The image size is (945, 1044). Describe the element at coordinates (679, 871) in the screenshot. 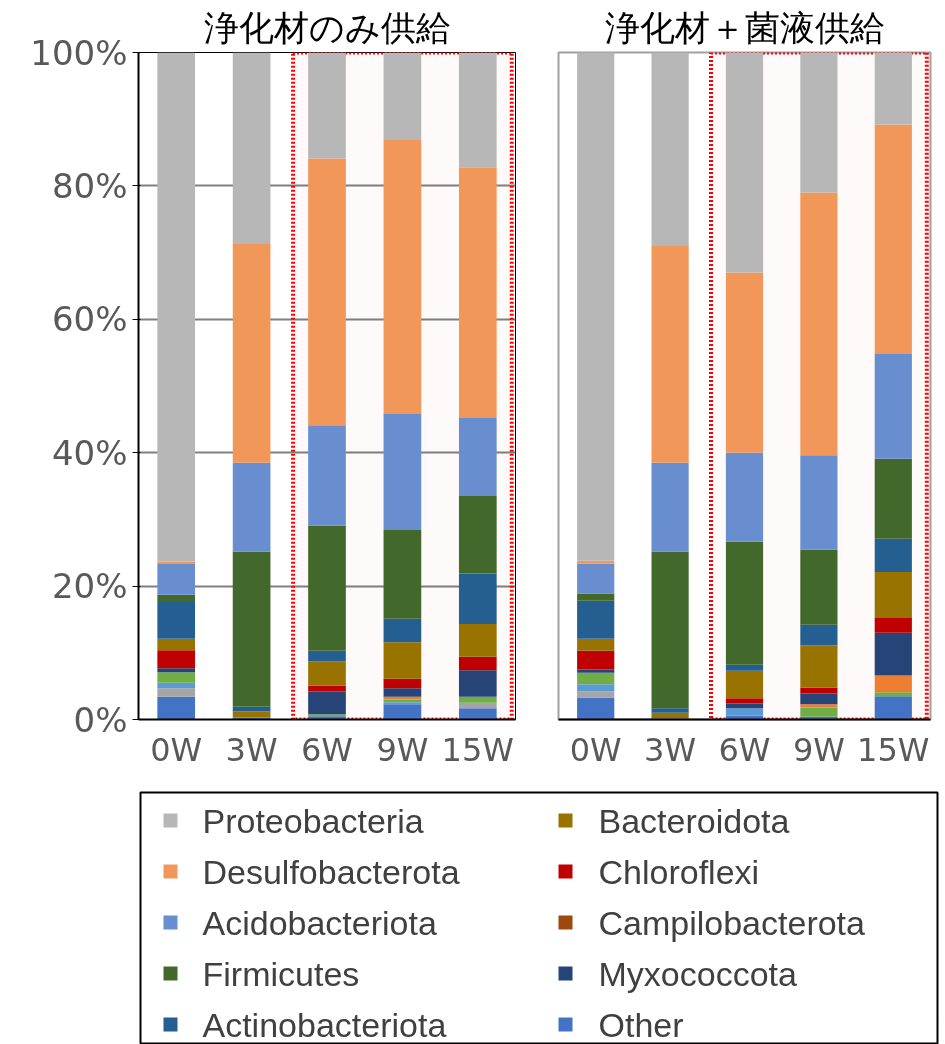

I see `legend-label: Chloroflexi` at that location.